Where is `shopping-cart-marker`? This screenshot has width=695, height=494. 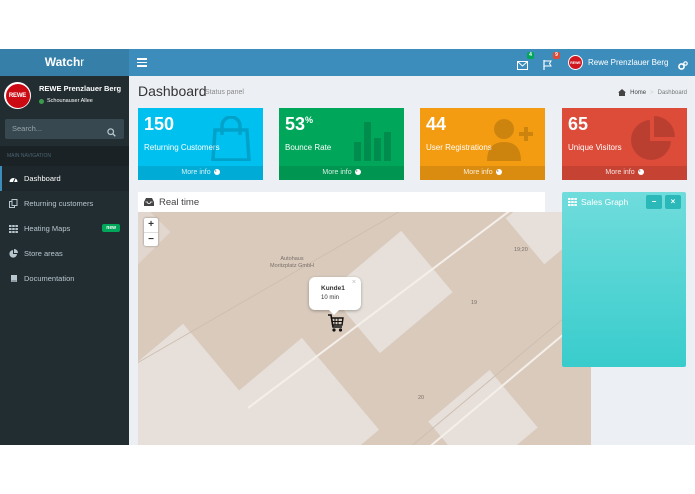 shopping-cart-marker is located at coordinates (336, 326).